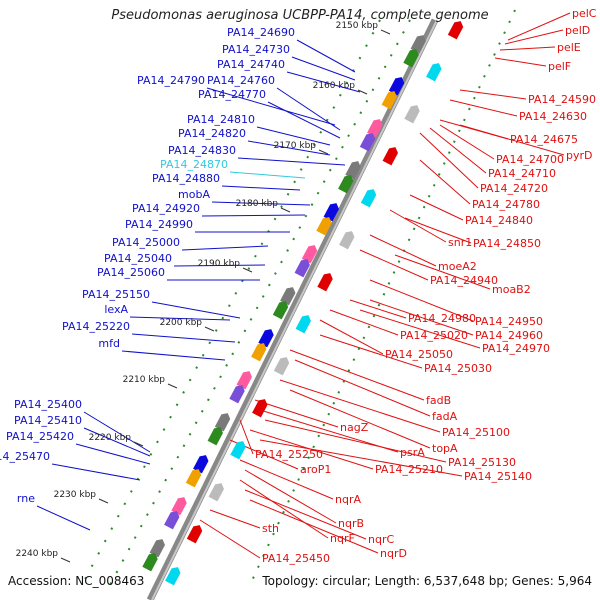 The height and width of the screenshot is (600, 600). I want to click on gene-label: PA14_25450, so click(296, 558).